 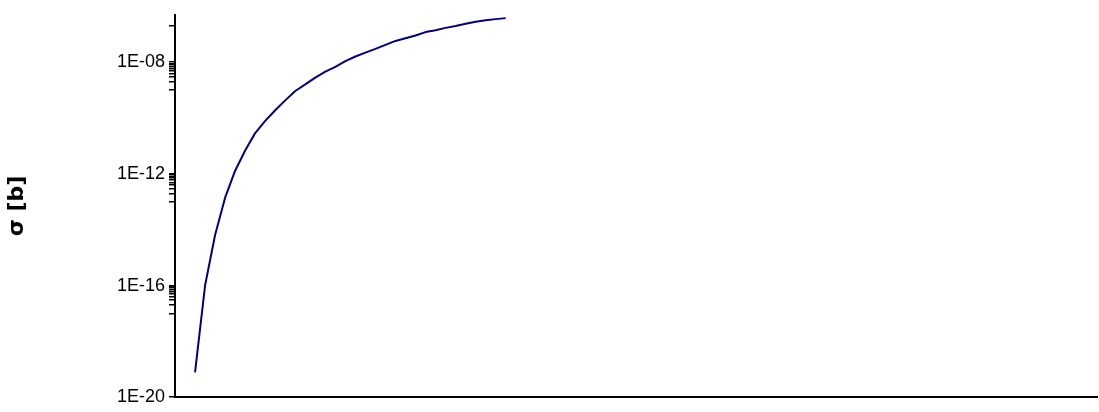 What do you see at coordinates (140, 61) in the screenshot?
I see `y-tick-label: 1E-08` at bounding box center [140, 61].